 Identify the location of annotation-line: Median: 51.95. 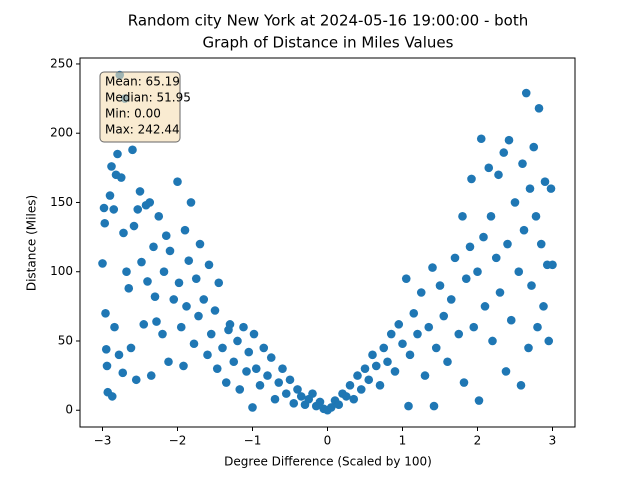
(148, 98).